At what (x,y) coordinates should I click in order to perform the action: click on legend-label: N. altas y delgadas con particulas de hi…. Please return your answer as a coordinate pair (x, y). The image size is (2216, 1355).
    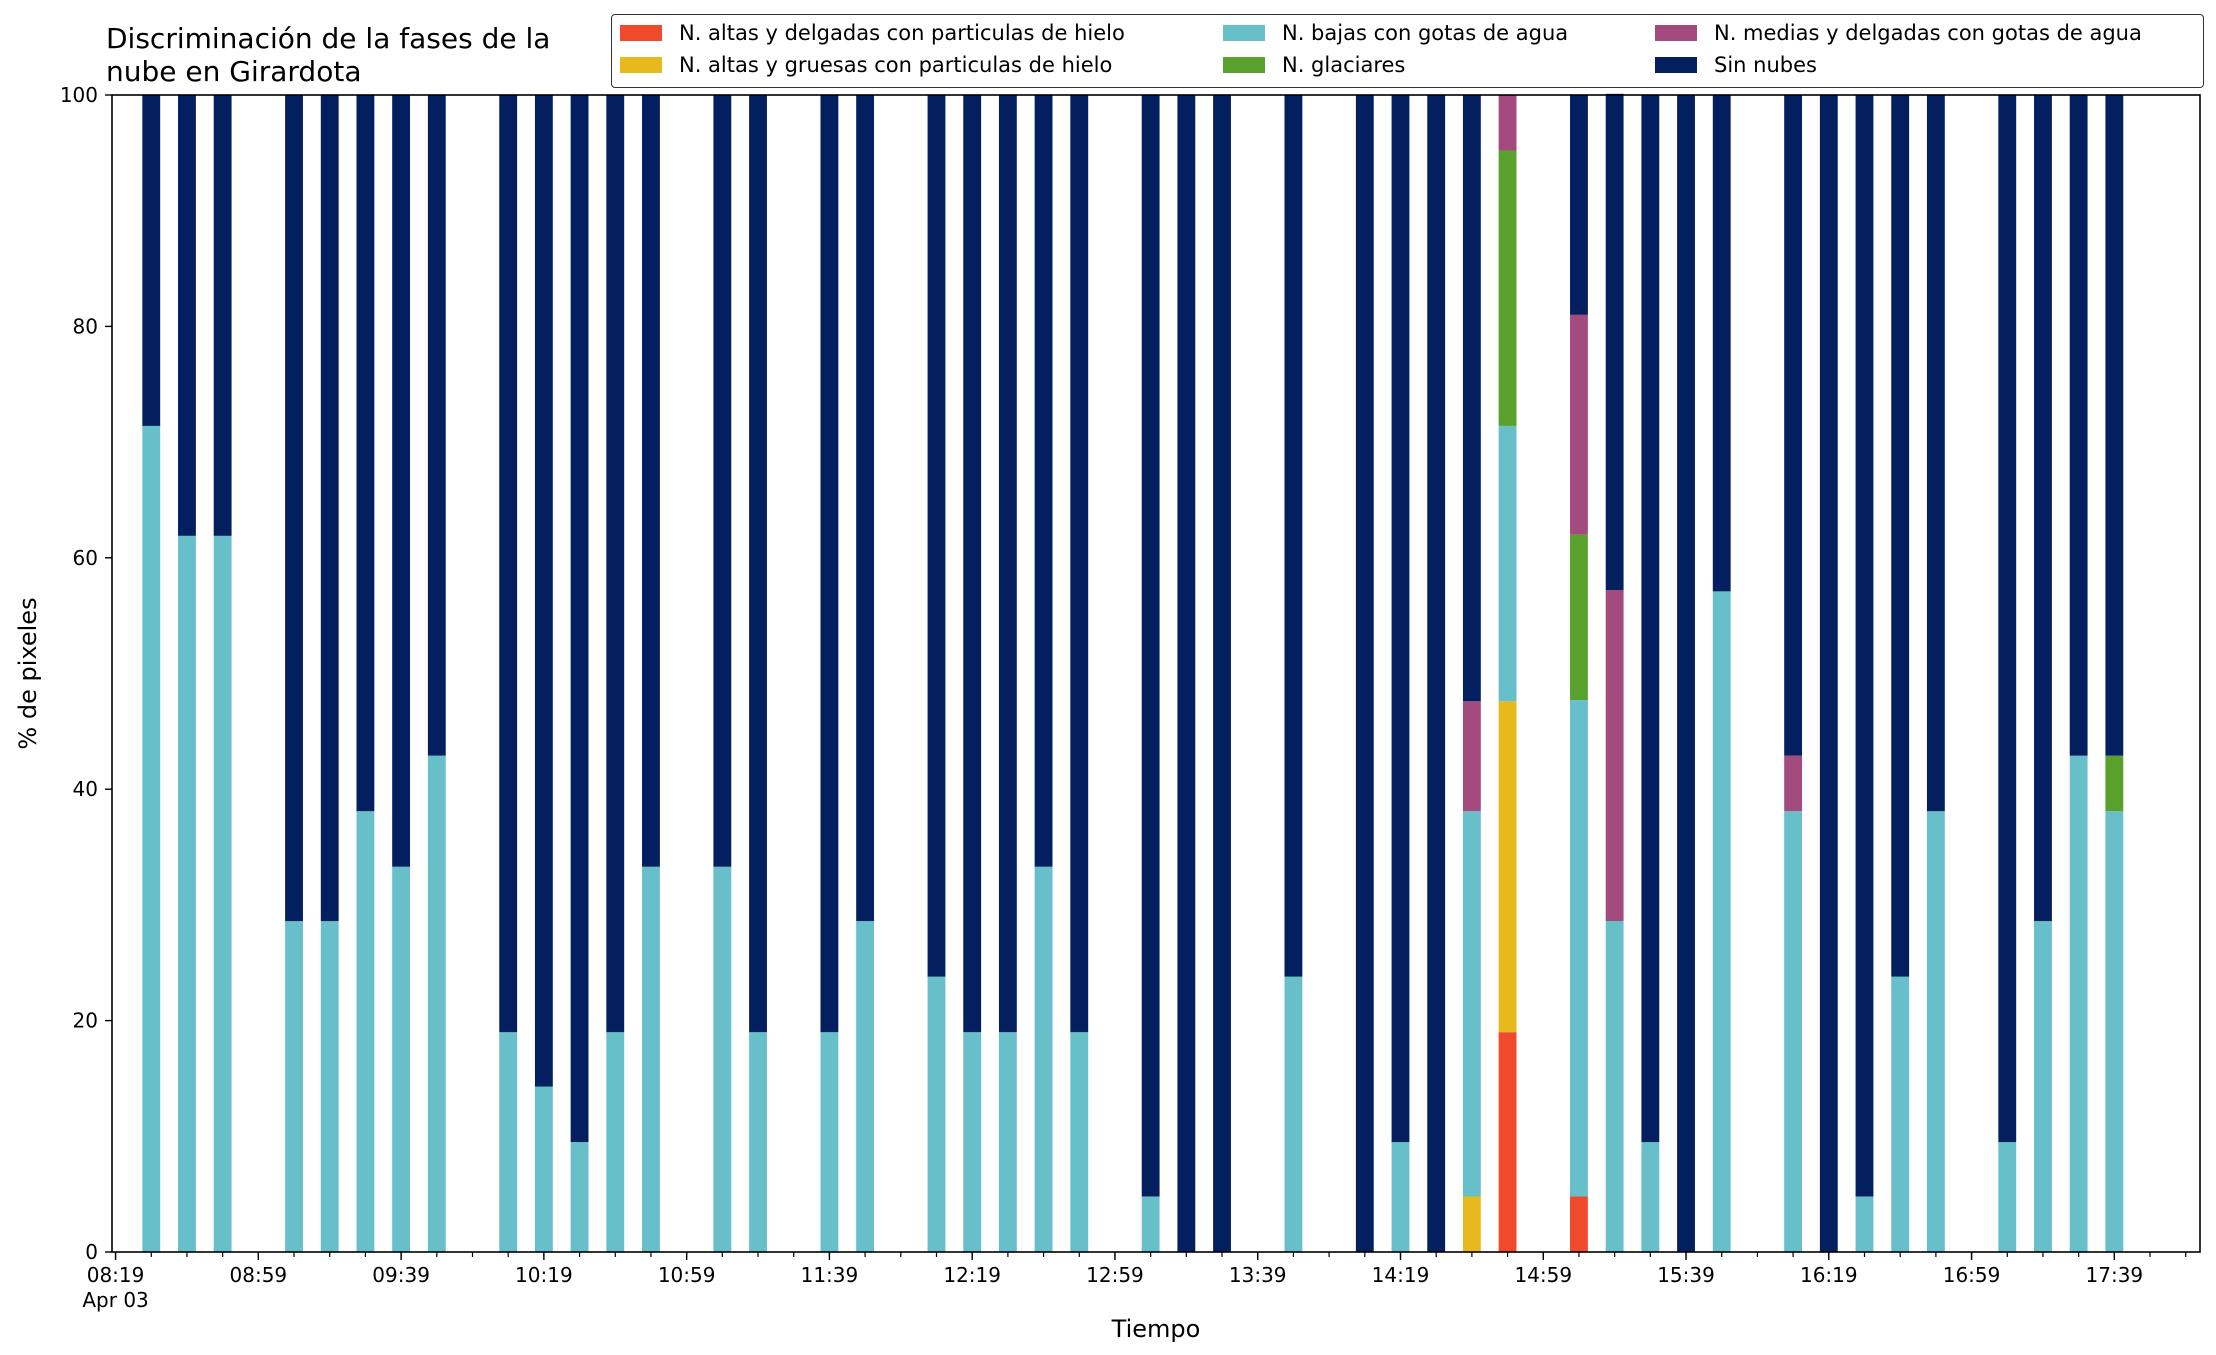
    Looking at the image, I should click on (902, 33).